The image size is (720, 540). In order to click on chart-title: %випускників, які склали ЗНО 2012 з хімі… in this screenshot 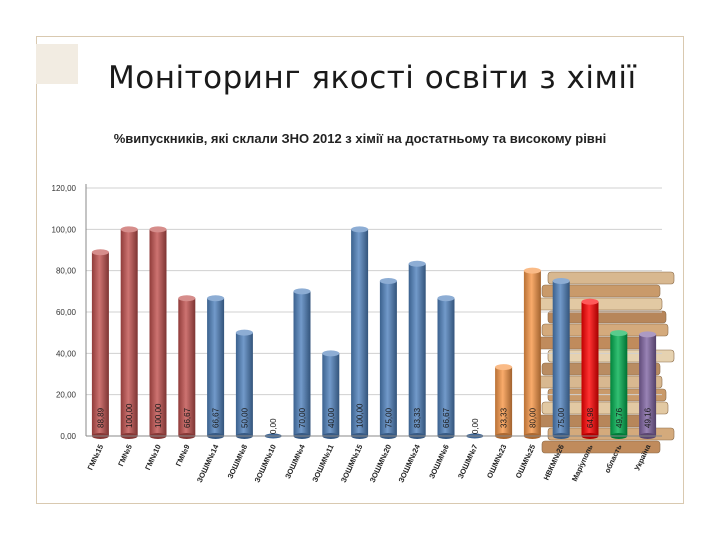, I will do `click(360, 138)`.